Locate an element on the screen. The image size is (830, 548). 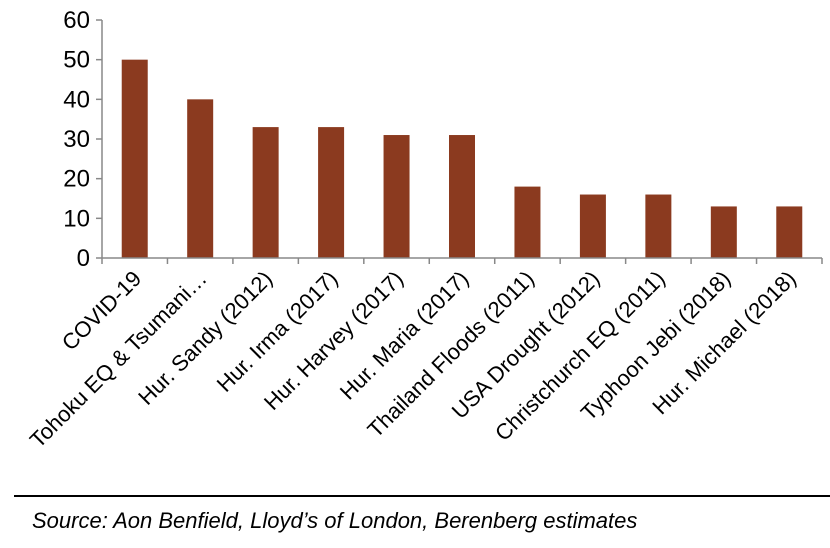
y-tick-label: 60 is located at coordinates (76, 20).